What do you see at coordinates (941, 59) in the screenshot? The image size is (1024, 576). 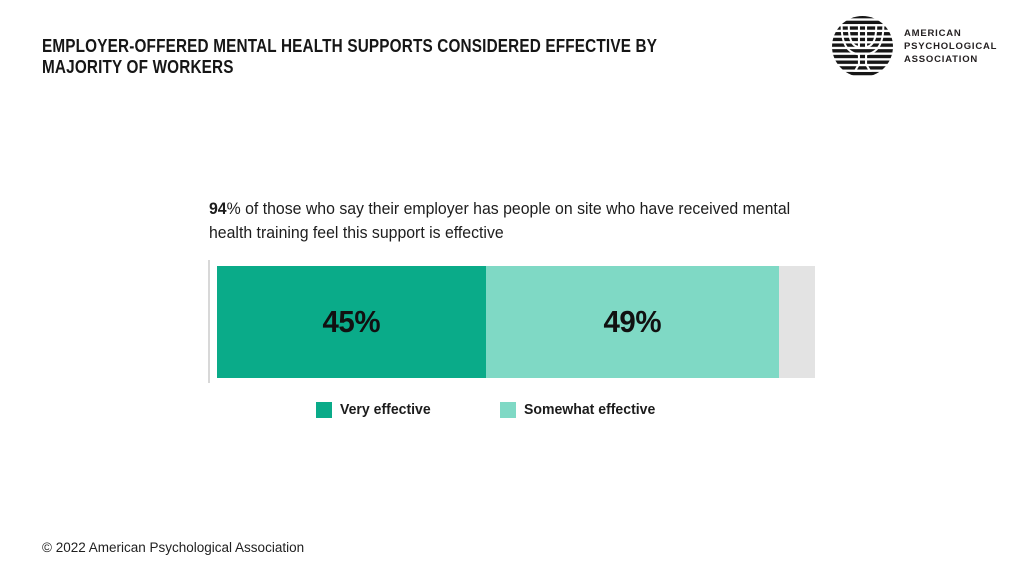 I see `apa-logo-line3: ASSOCIATION` at bounding box center [941, 59].